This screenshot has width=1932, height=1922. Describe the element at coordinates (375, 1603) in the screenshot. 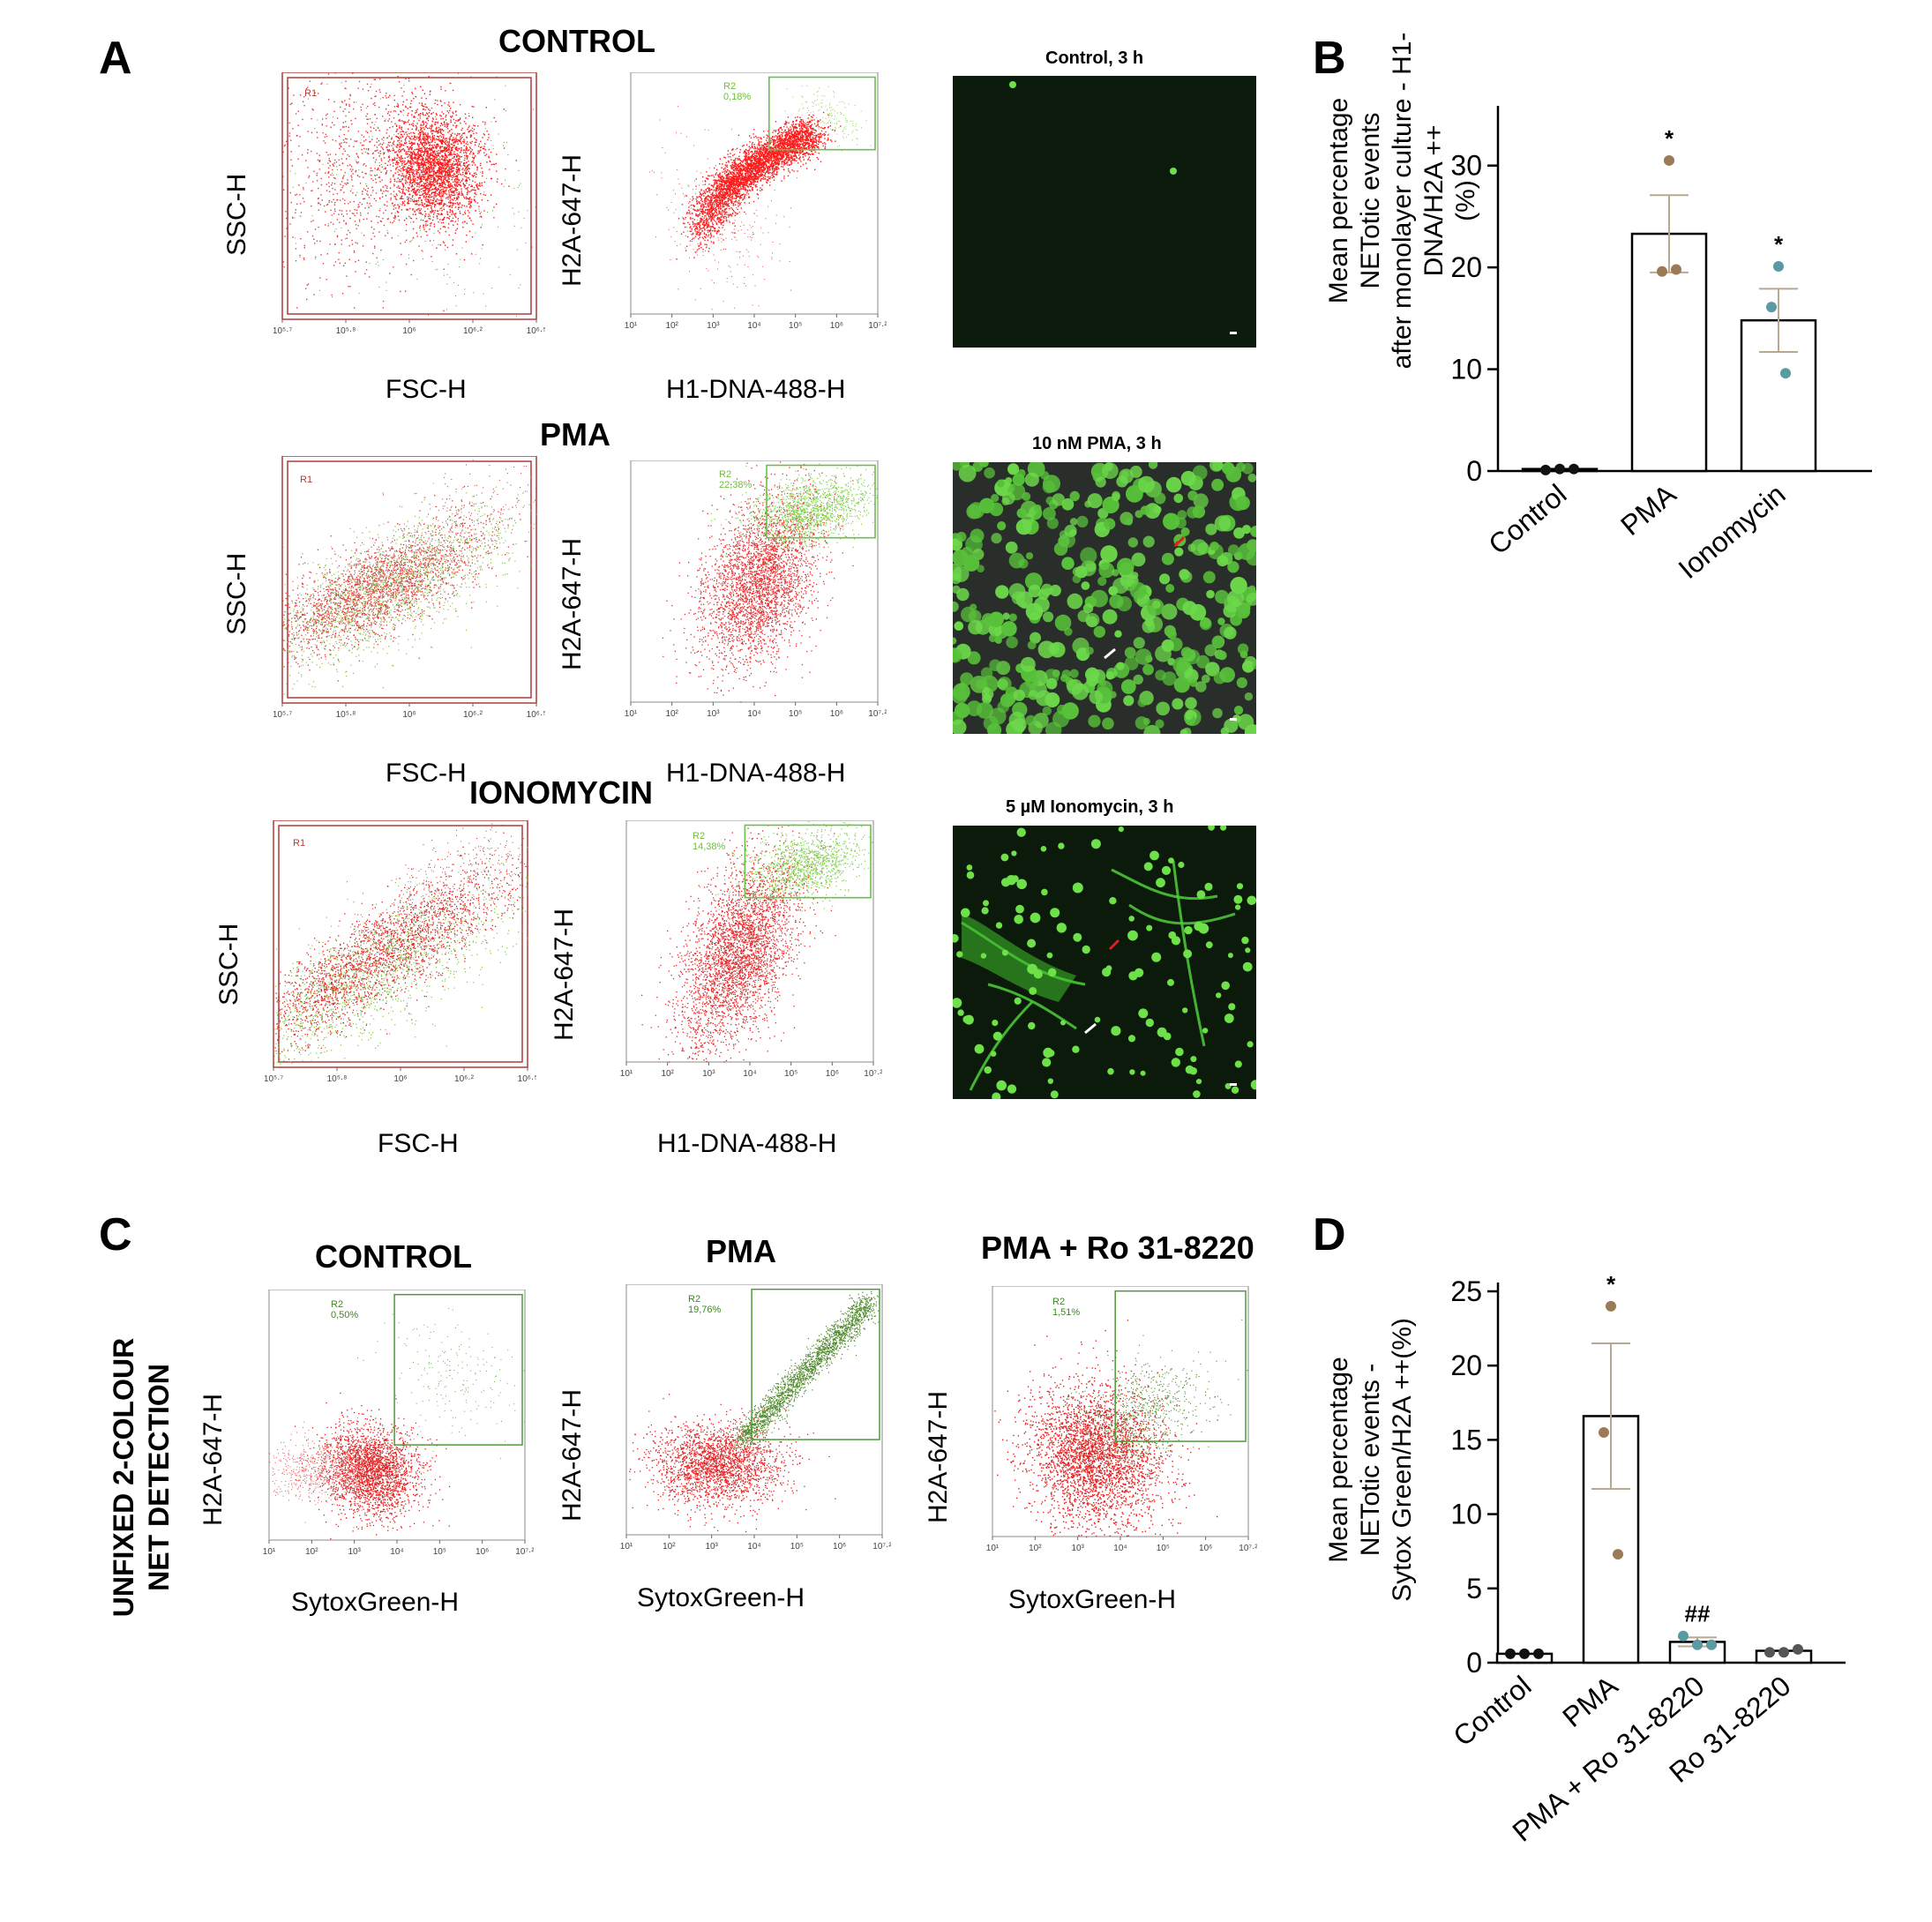

I see `panel-c-xlabel-control: SytoxGreen-H` at that location.